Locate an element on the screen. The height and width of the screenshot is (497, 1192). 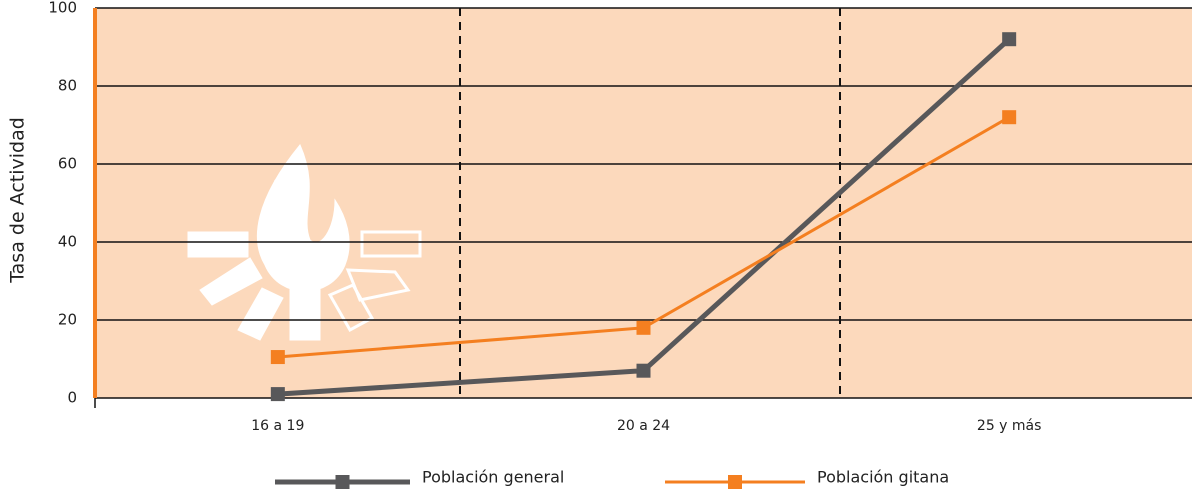
y-tick-label: 40 is located at coordinates (67, 242).